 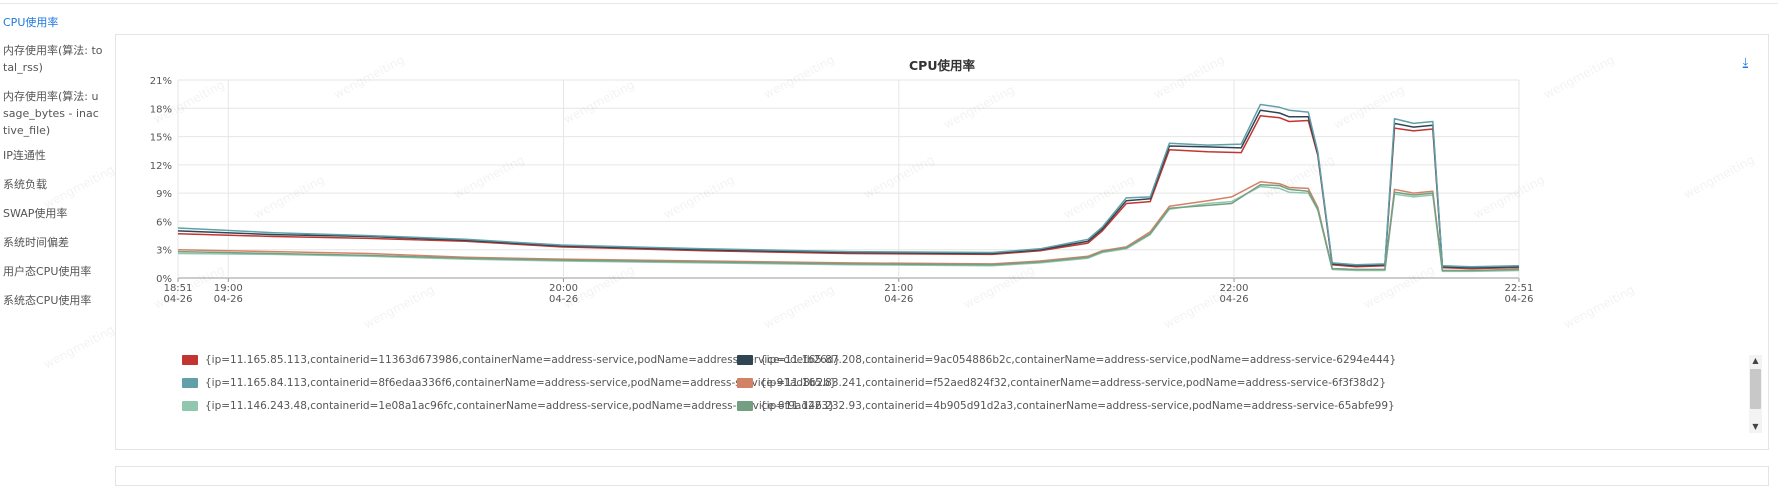 What do you see at coordinates (889, 3) in the screenshot?
I see `top-divider` at bounding box center [889, 3].